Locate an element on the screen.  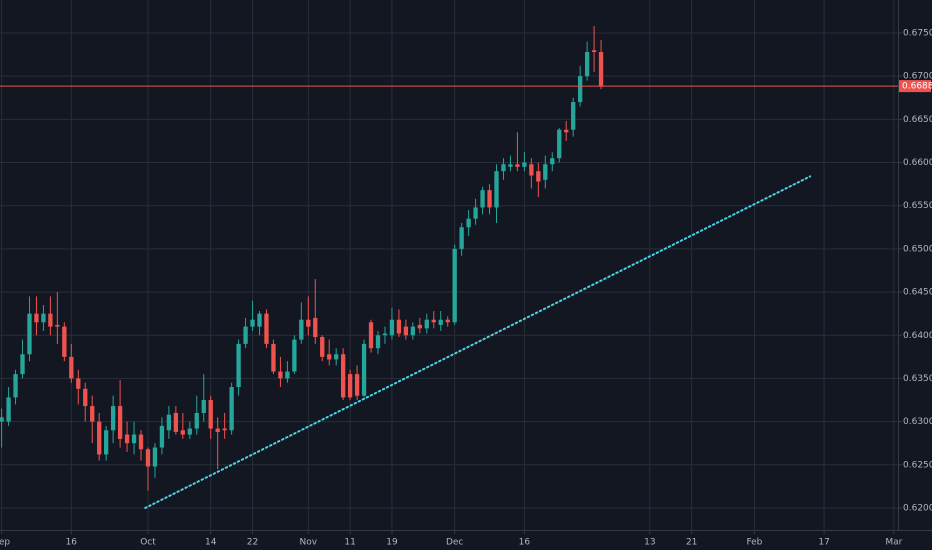
x-tick-label: Mar is located at coordinates (893, 543).